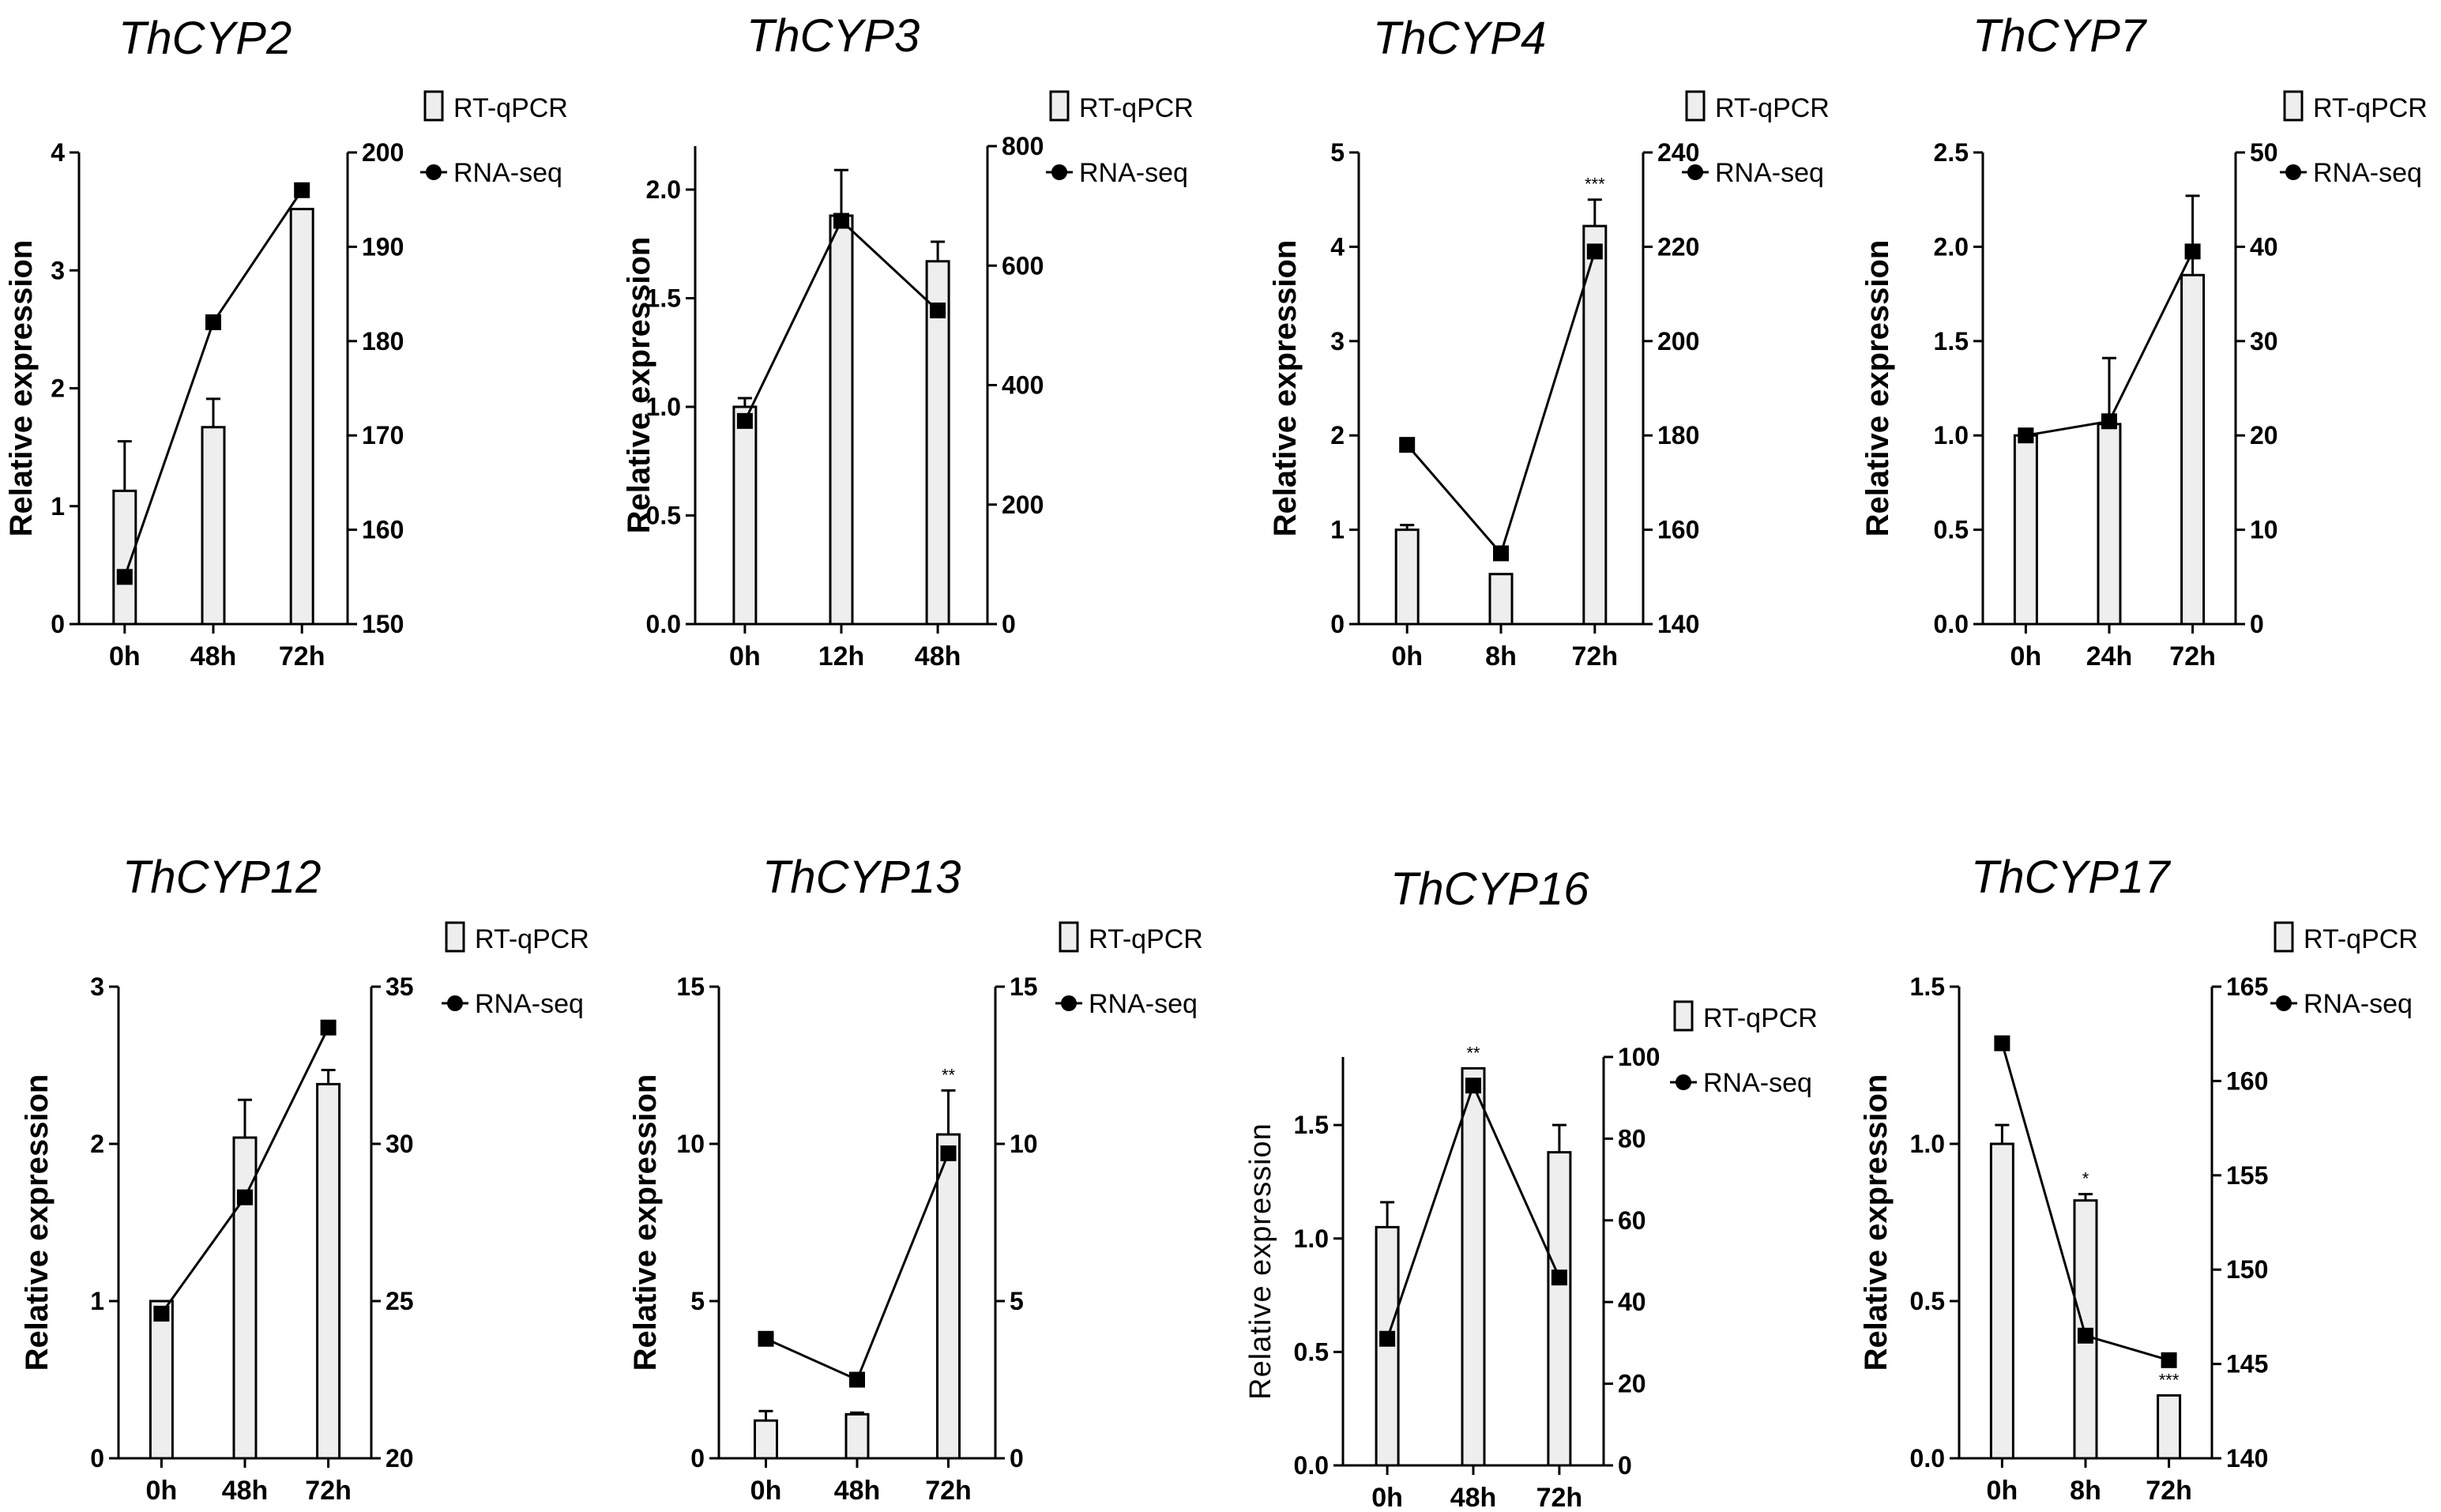 The image size is (2441, 1512). I want to click on y-tick-label: 1.5, so click(1927, 986).